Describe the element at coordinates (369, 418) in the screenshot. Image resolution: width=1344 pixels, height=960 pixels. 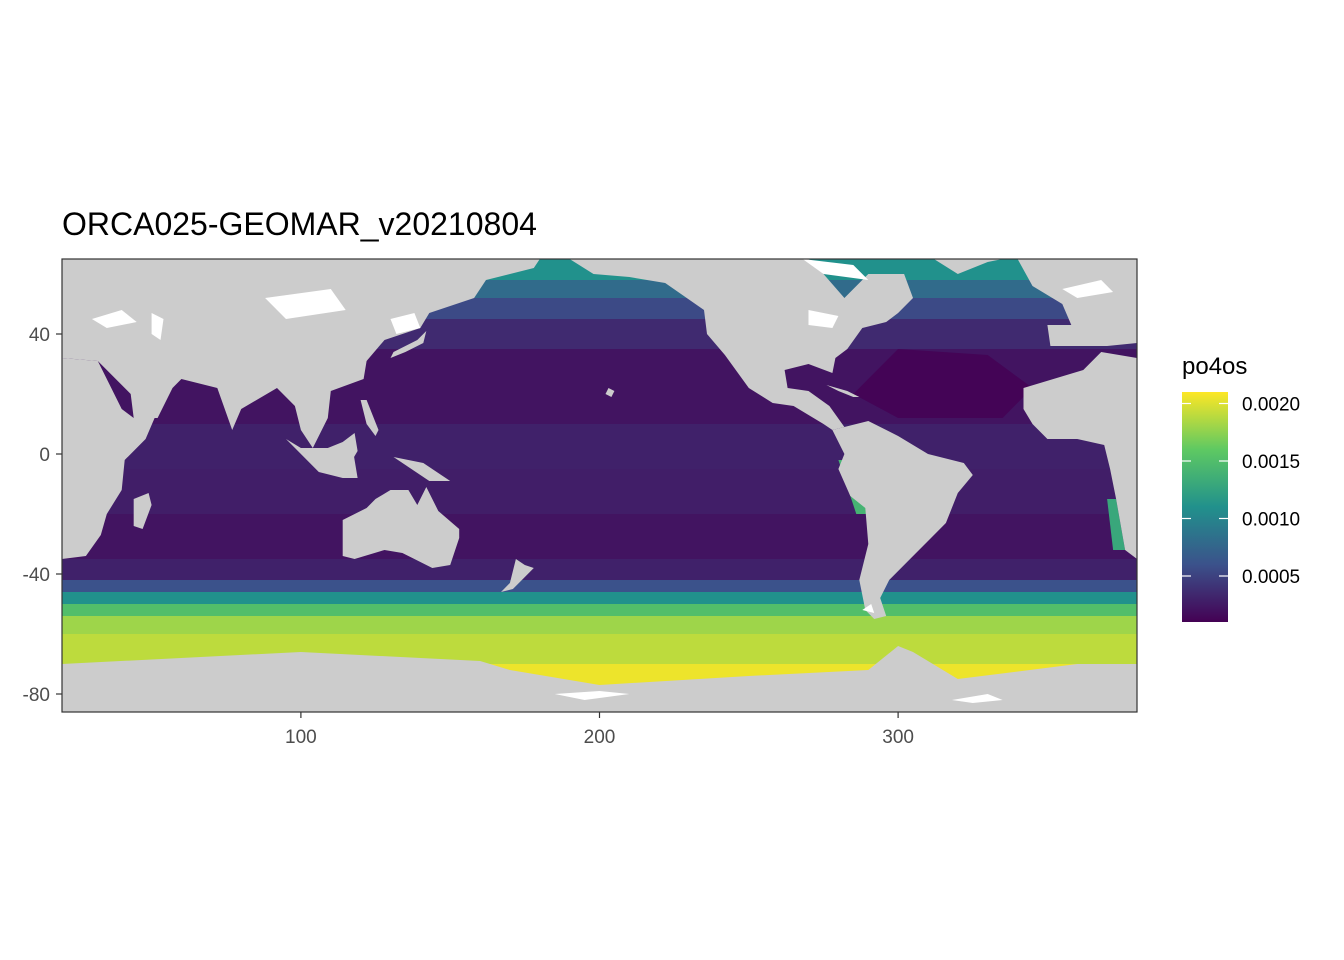
I see `philippines-land` at that location.